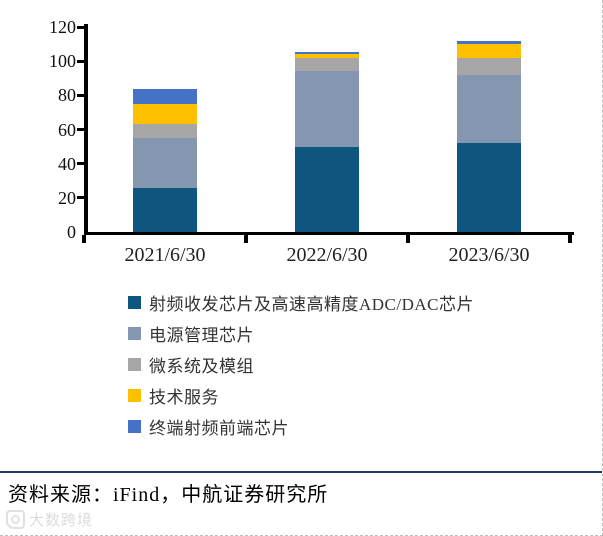  What do you see at coordinates (71, 232) in the screenshot?
I see `y-axis-tick-label: 0` at bounding box center [71, 232].